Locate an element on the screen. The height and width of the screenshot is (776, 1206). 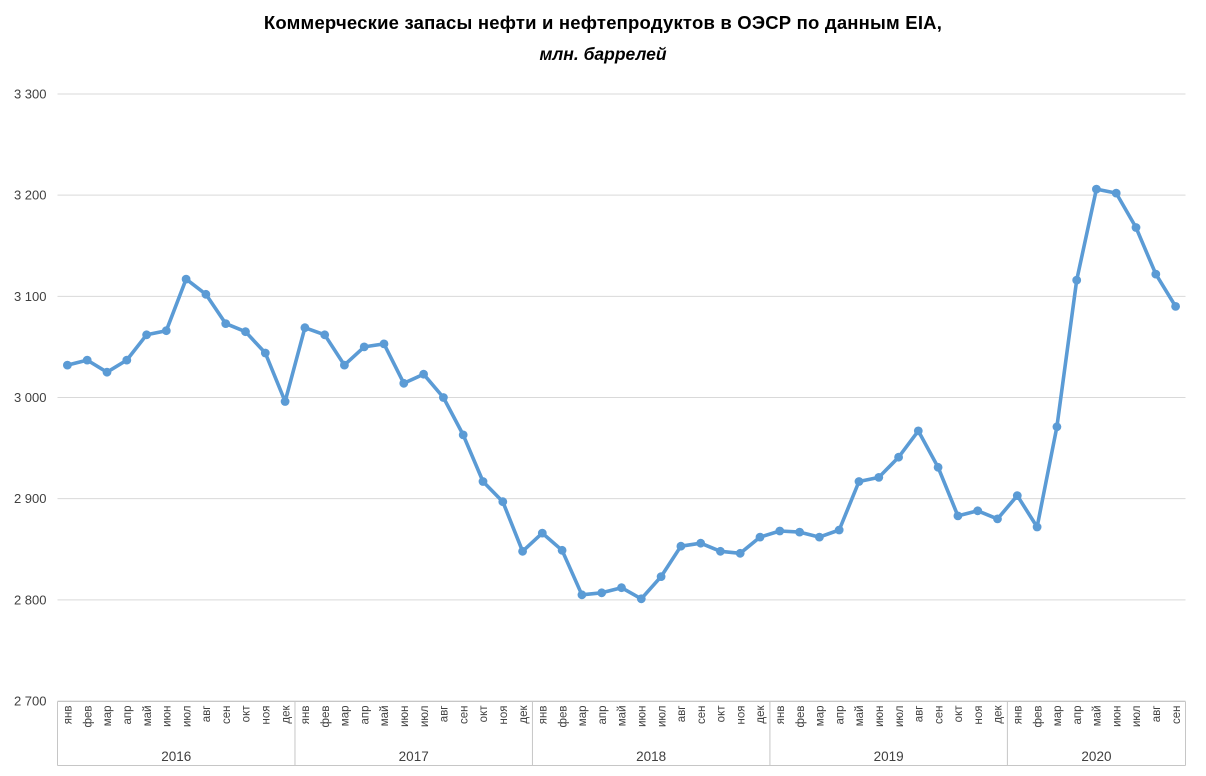
y-axis-tick-label: 2 700 is located at coordinates (30, 701).